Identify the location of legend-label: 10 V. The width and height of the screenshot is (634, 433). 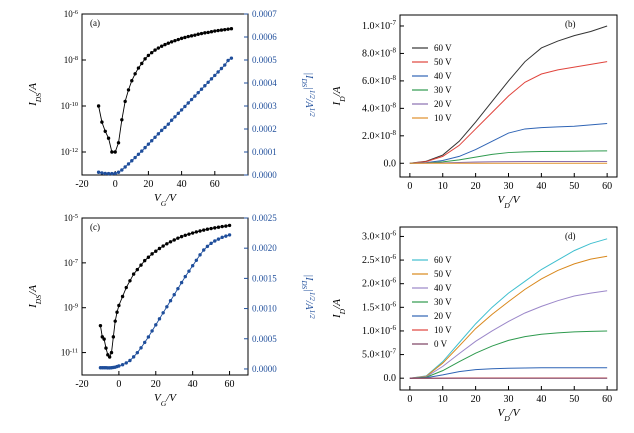
(443, 118).